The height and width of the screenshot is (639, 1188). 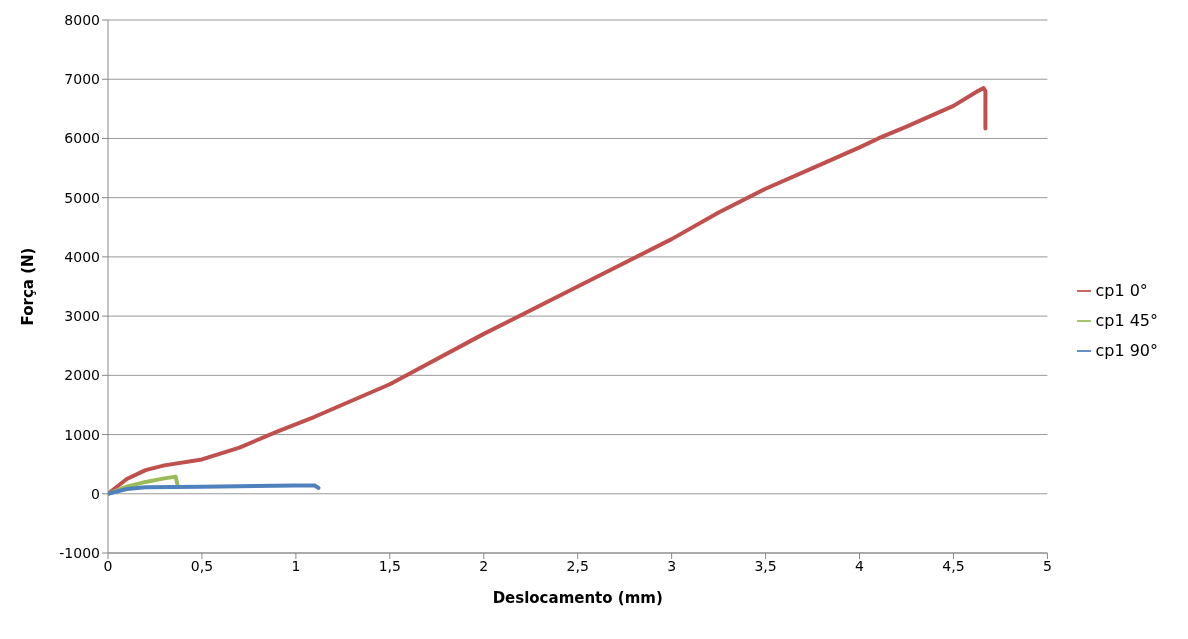 What do you see at coordinates (765, 565) in the screenshot?
I see `x-tick-label: 3,5` at bounding box center [765, 565].